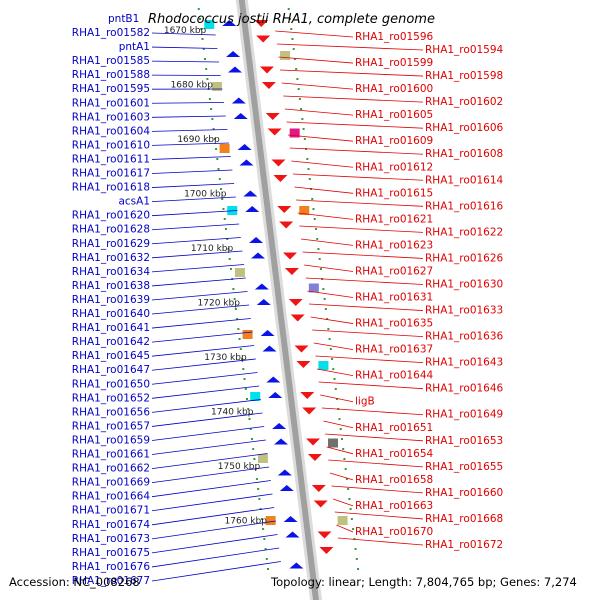 The image size is (600, 600). Describe the element at coordinates (111, 61) in the screenshot. I see `left-gene-label: RHA1_ro01585` at that location.